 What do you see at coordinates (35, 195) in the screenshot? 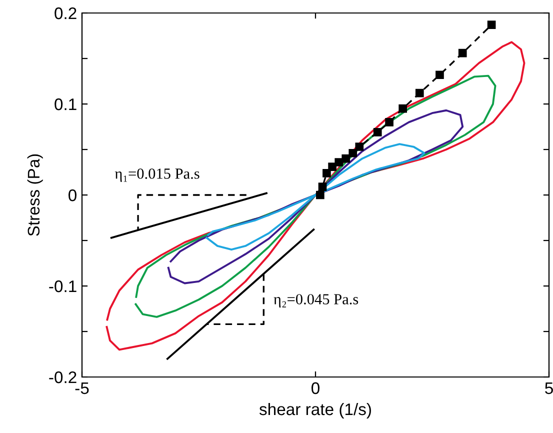
I see `y-axis-title: Stress (Pa)` at bounding box center [35, 195].